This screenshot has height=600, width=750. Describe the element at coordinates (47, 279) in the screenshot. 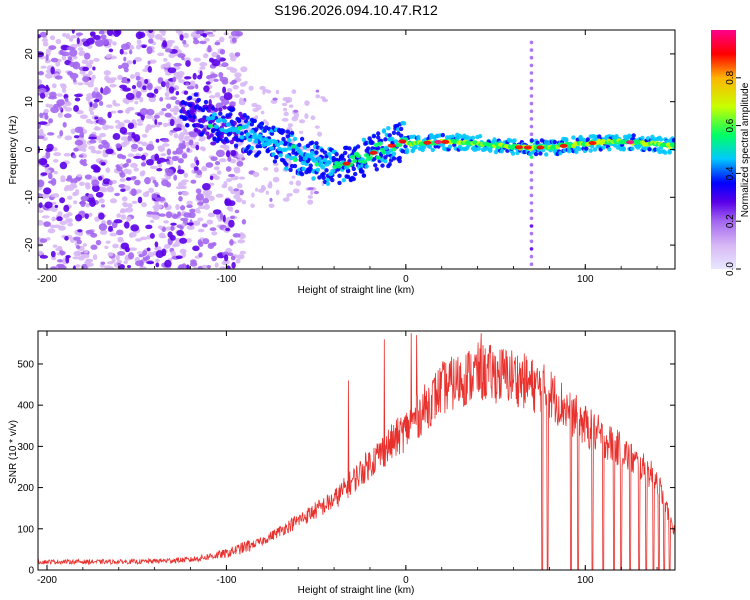

I see `spectrogram-x-tick-label: -200` at that location.